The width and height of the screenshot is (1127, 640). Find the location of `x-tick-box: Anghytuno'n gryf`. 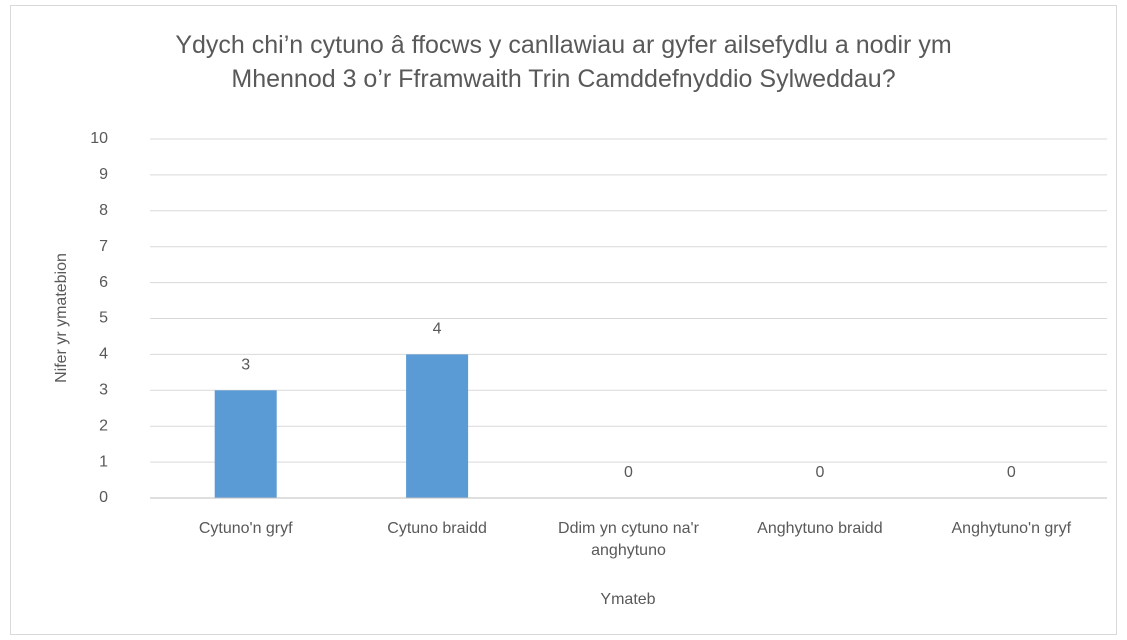

x-tick-box: Anghytuno'n gryf is located at coordinates (1011, 528).